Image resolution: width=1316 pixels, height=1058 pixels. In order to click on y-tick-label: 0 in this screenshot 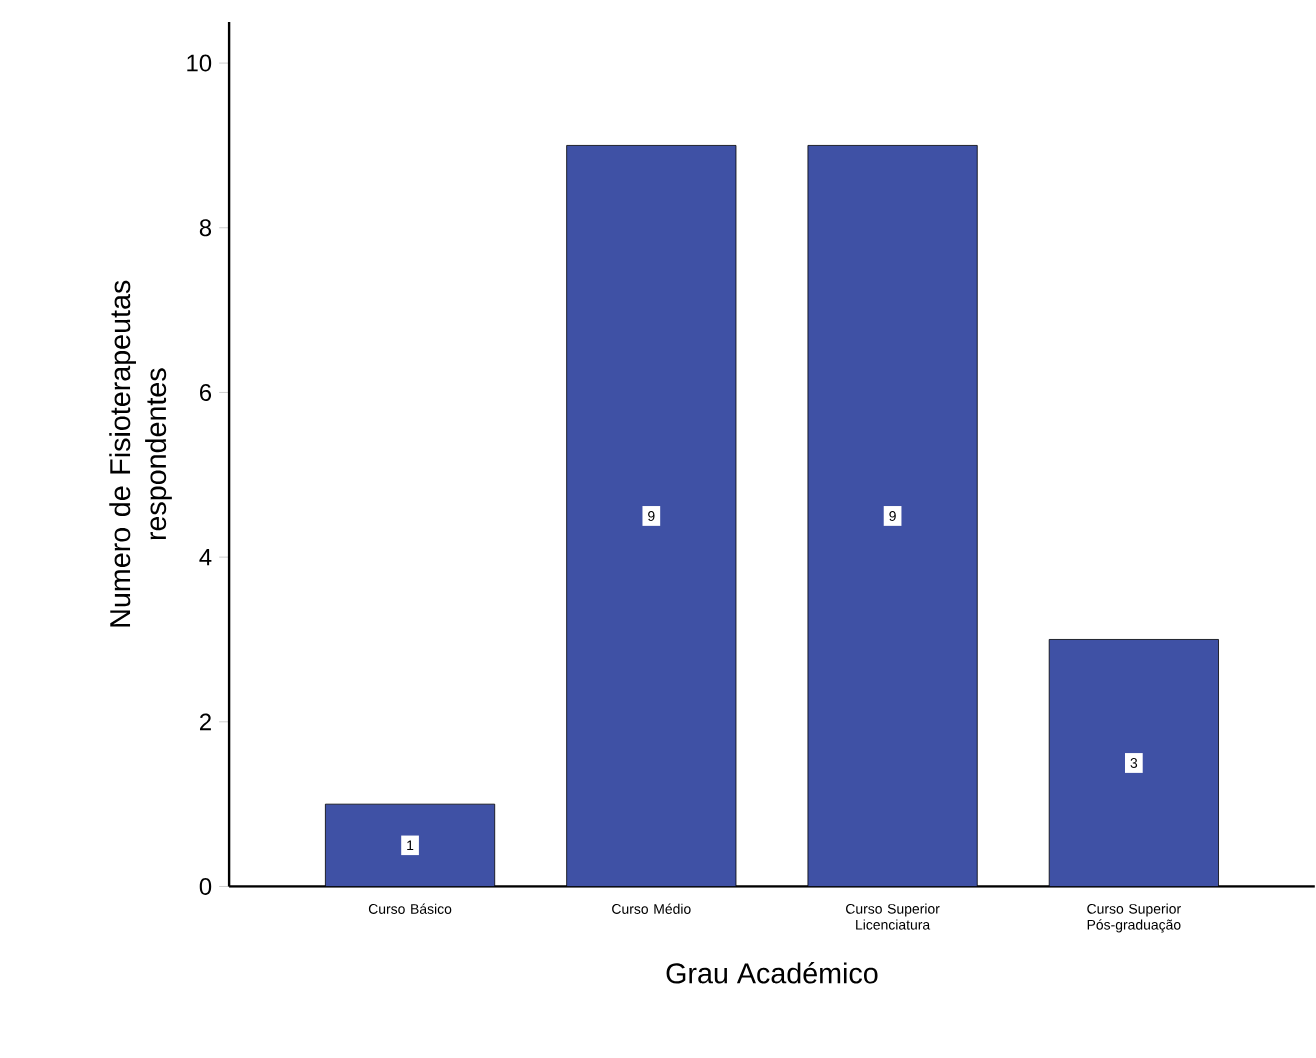, I will do `click(205, 887)`.